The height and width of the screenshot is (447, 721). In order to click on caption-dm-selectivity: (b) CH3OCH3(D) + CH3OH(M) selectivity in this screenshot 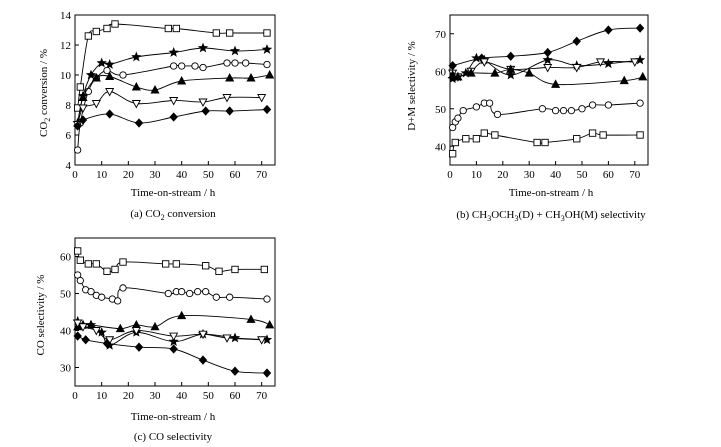, I will do `click(551, 216)`.